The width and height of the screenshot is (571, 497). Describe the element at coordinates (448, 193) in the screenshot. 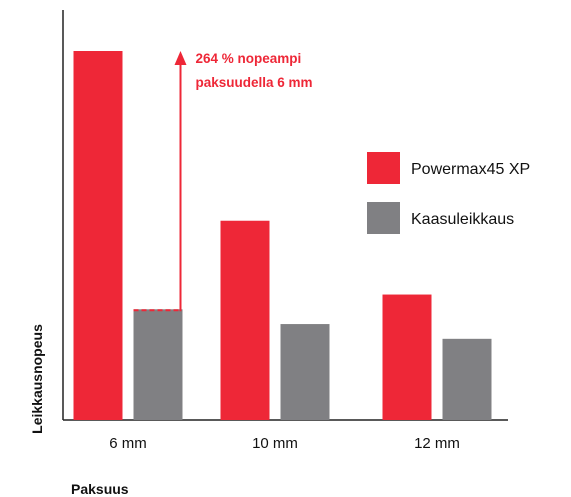

I see `legend: Powermax45 XP Kaasuleikkaus` at that location.